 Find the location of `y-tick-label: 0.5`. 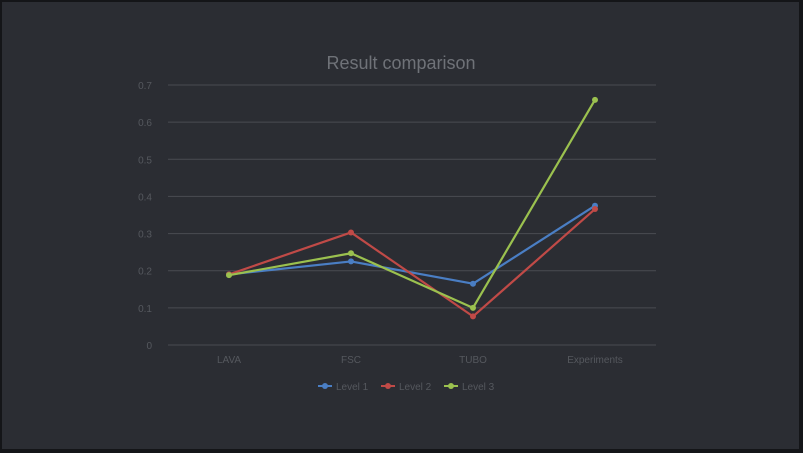

y-tick-label: 0.5 is located at coordinates (145, 160).